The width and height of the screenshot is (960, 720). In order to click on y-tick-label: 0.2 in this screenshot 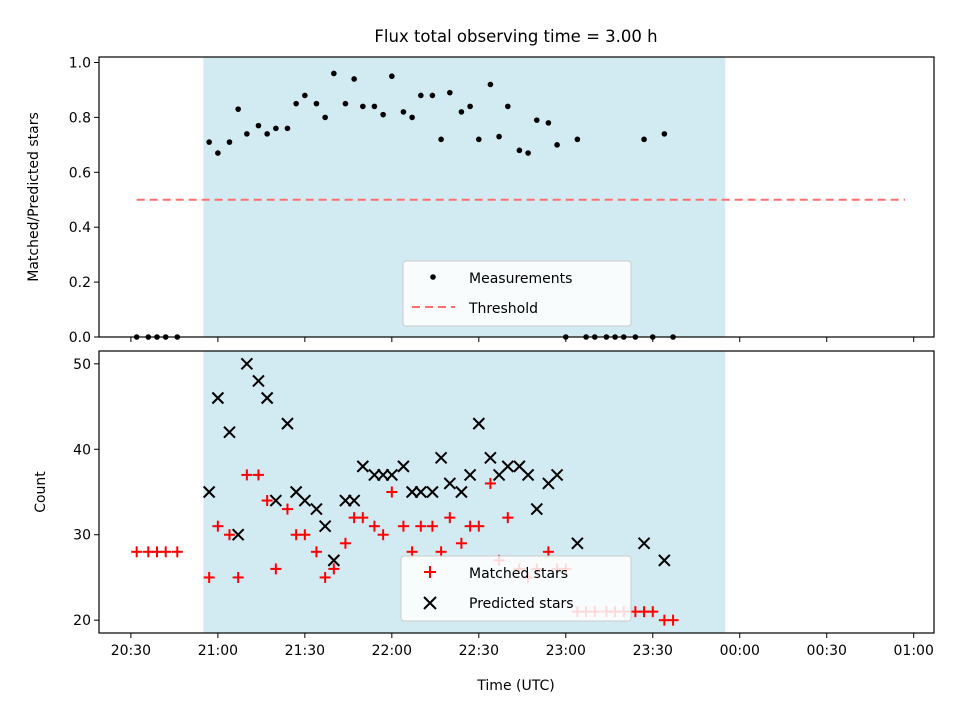, I will do `click(80, 283)`.